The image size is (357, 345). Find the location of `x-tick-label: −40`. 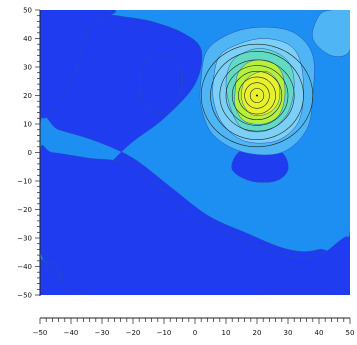

x-tick-label: −40 is located at coordinates (71, 333).